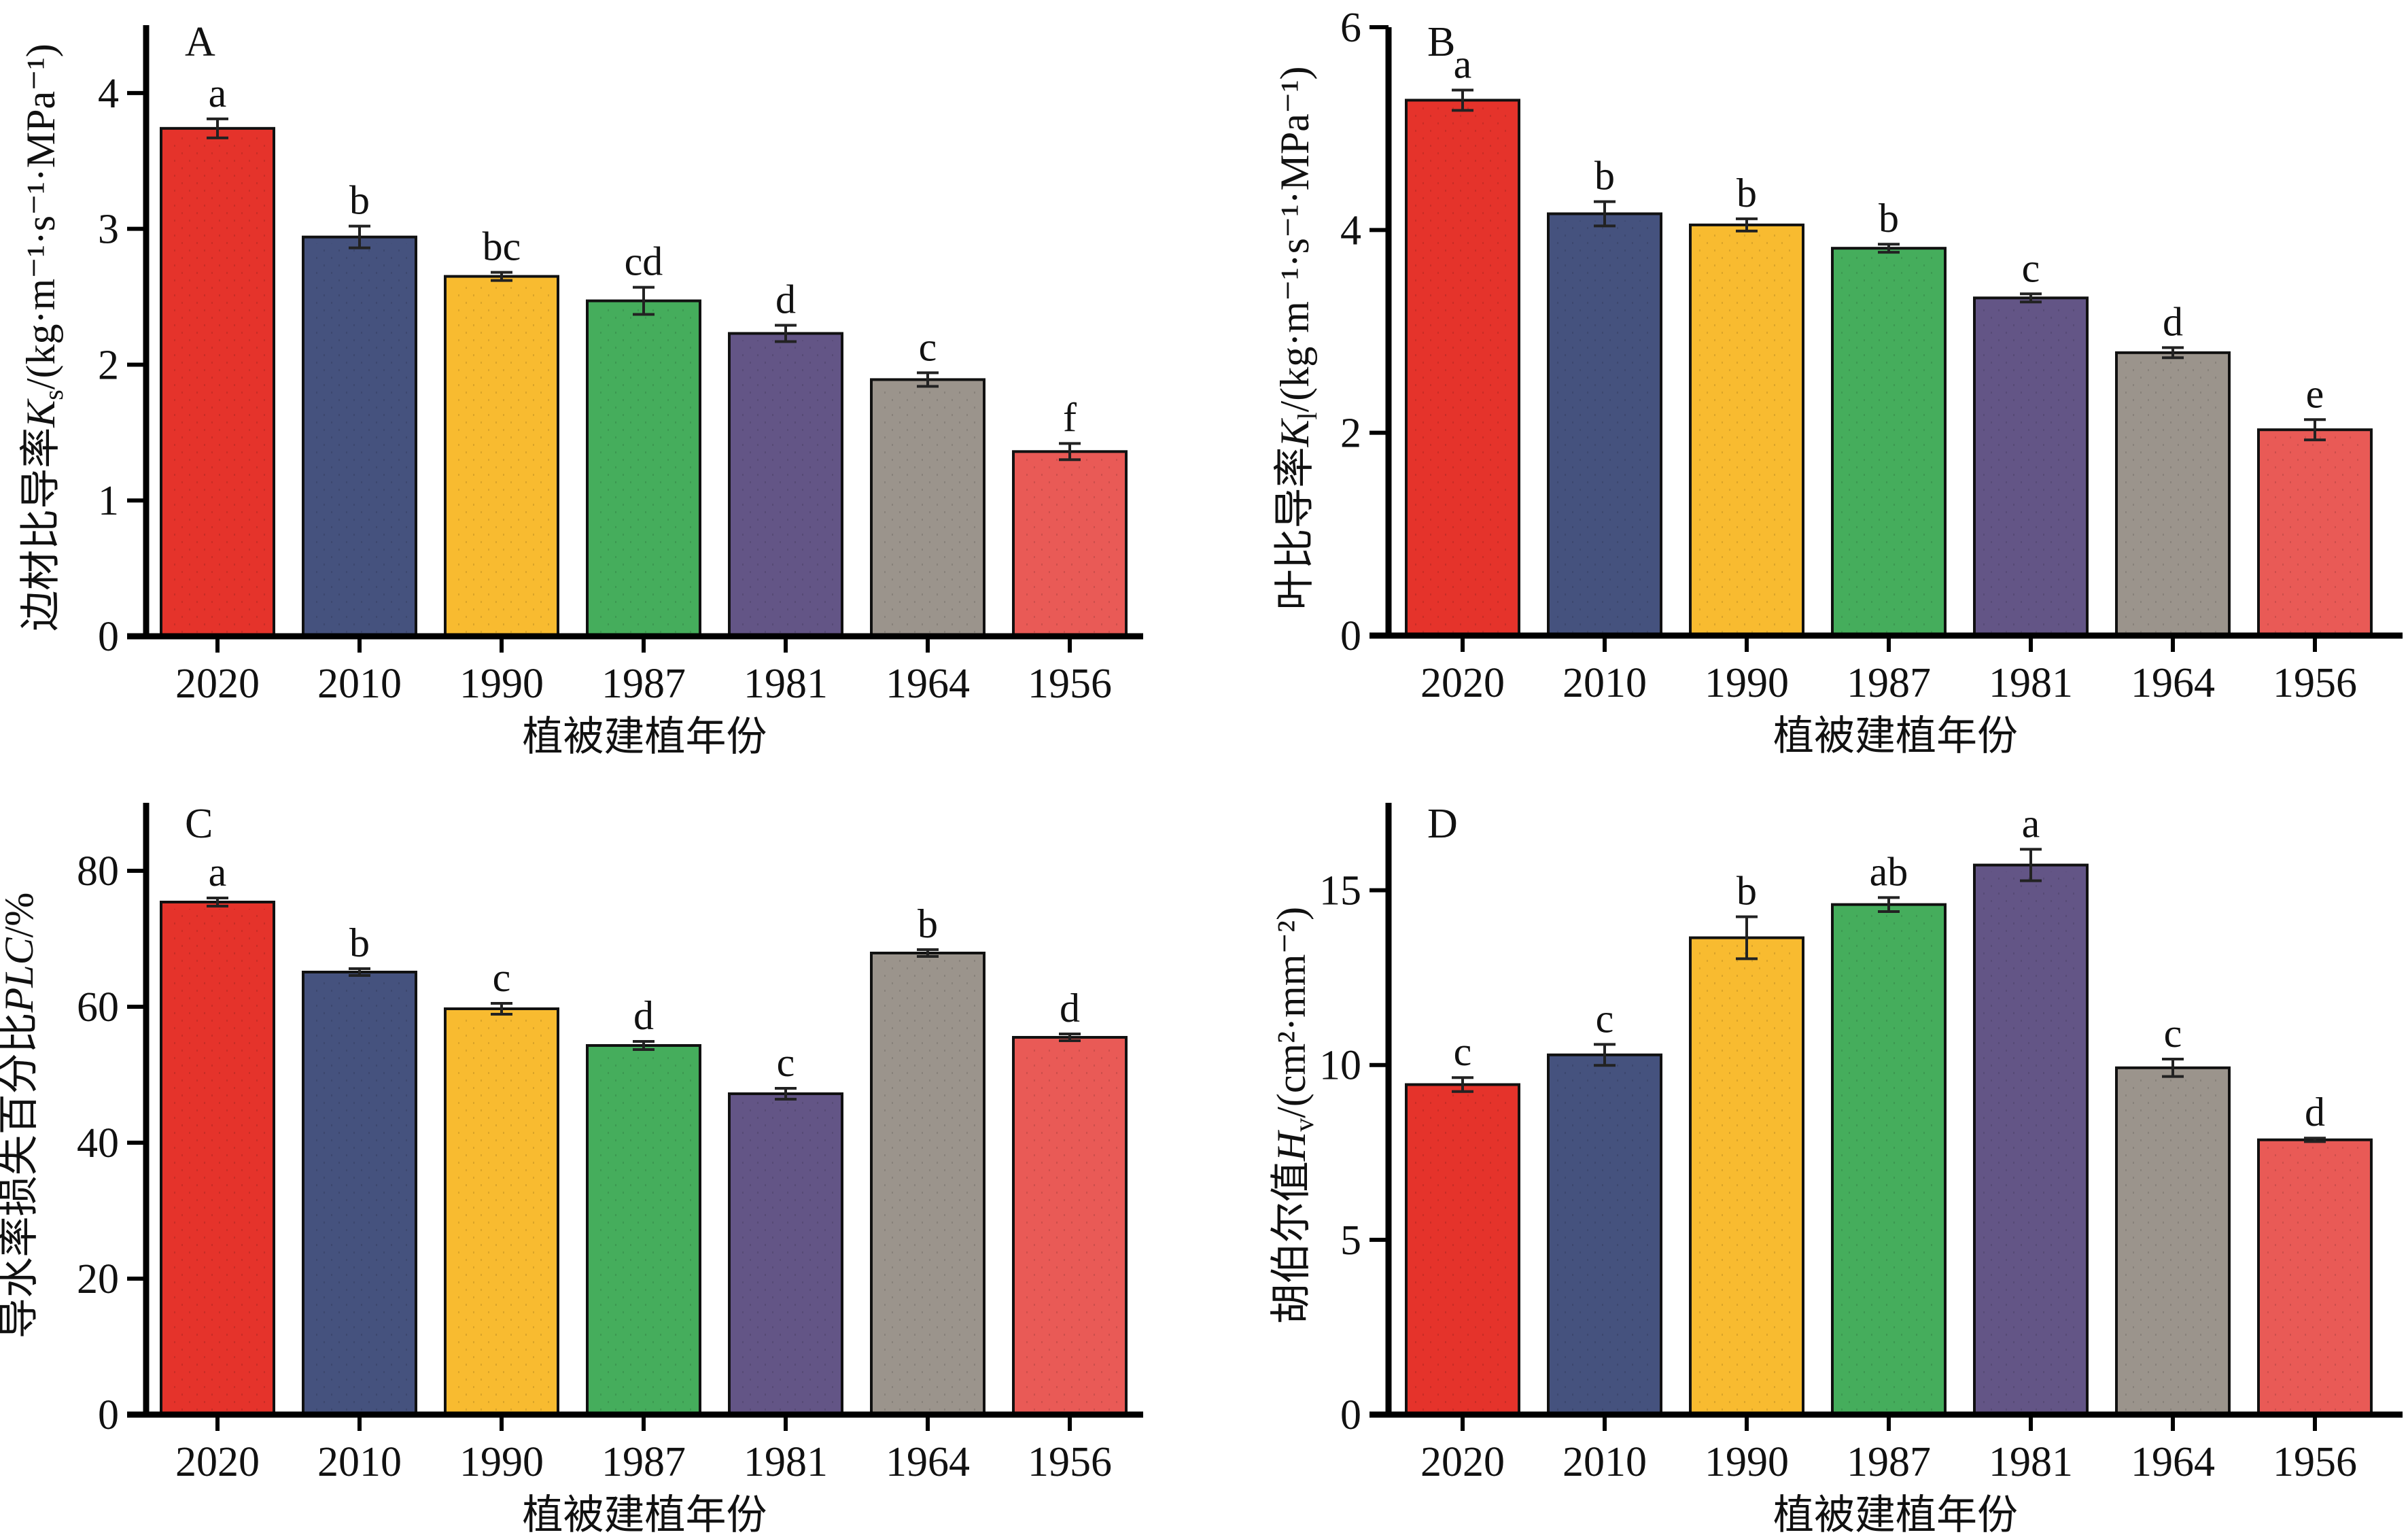 Image resolution: width=2408 pixels, height=1539 pixels. Describe the element at coordinates (41, 530) in the screenshot. I see `y-axis-title-prefix: 边材比导率` at that location.